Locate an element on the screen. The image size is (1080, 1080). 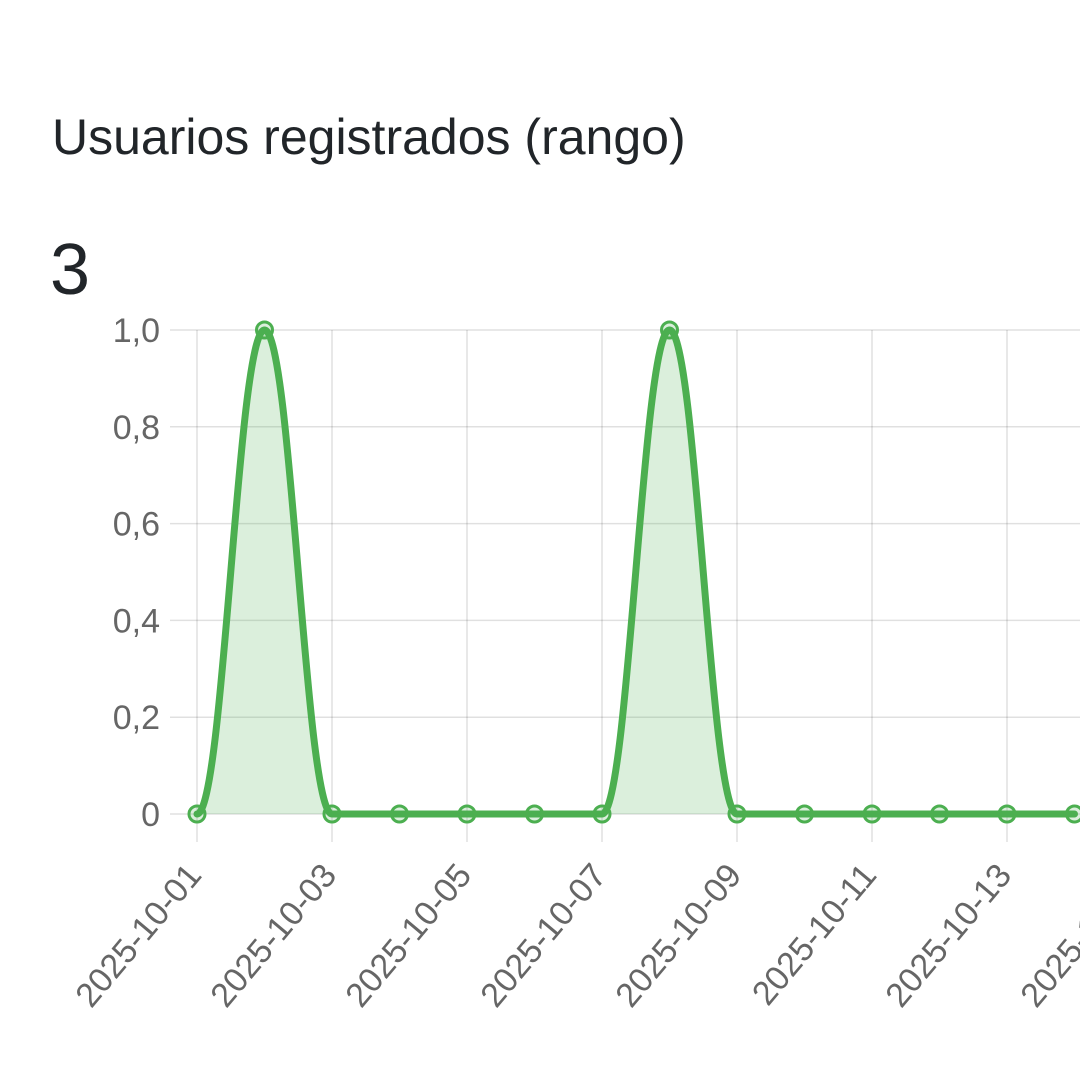
x-tick-label: 2025-10-03 is located at coordinates (273, 936).